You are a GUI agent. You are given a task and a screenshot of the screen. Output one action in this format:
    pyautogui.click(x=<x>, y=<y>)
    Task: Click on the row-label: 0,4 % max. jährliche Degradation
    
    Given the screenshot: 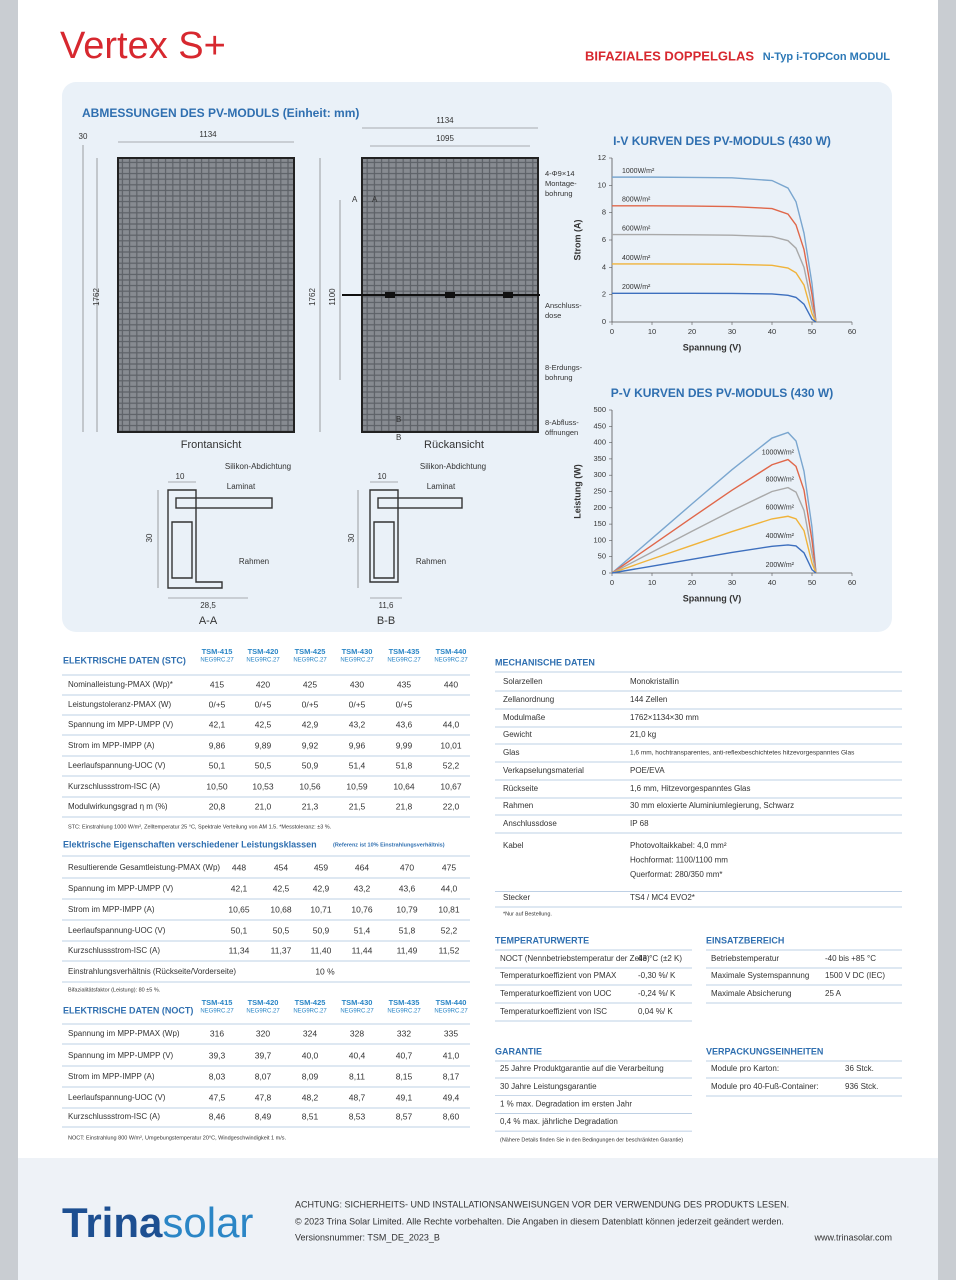 What is the action you would take?
    pyautogui.click(x=559, y=1121)
    